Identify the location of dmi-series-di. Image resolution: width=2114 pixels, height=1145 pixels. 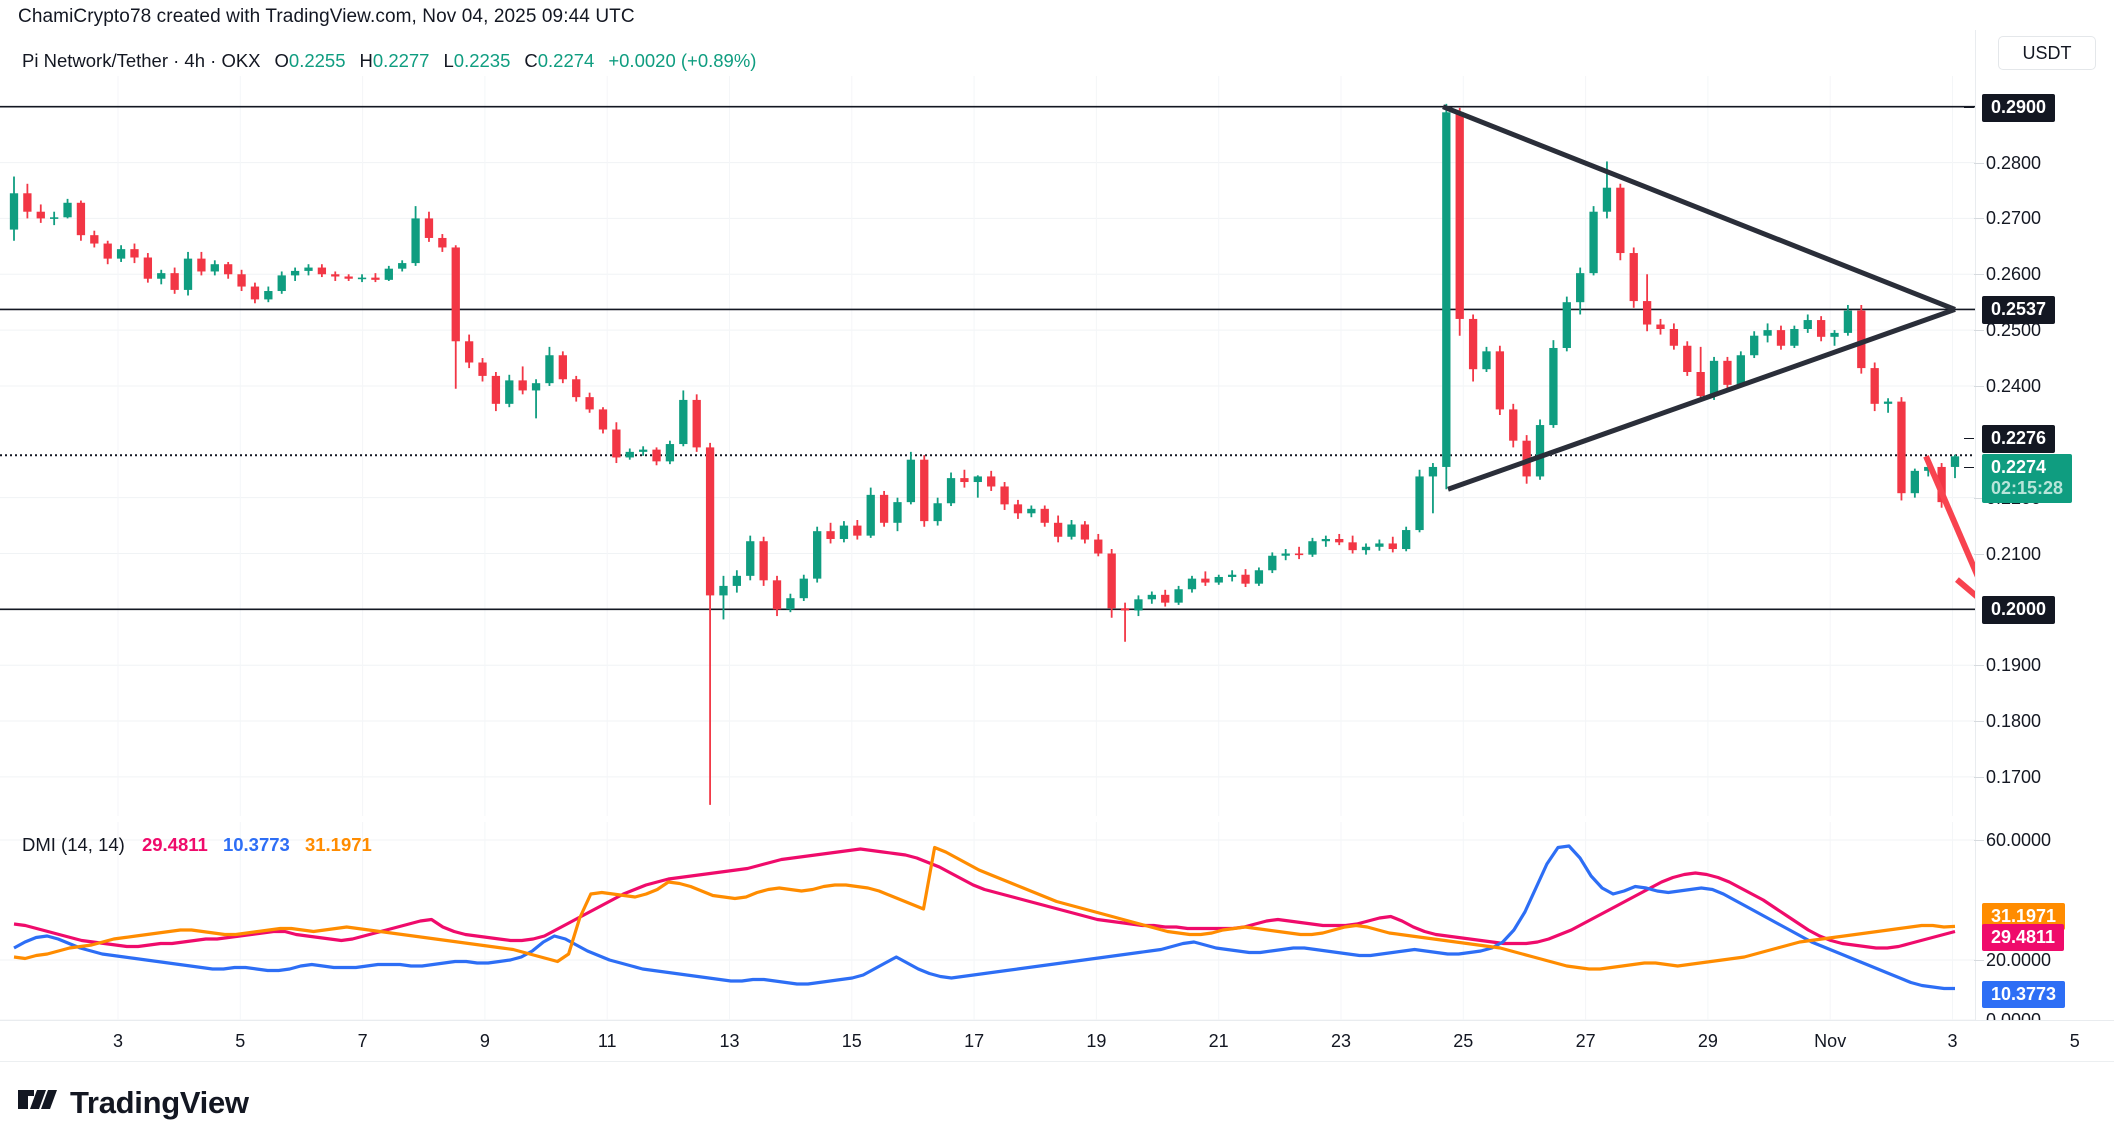
(984, 898).